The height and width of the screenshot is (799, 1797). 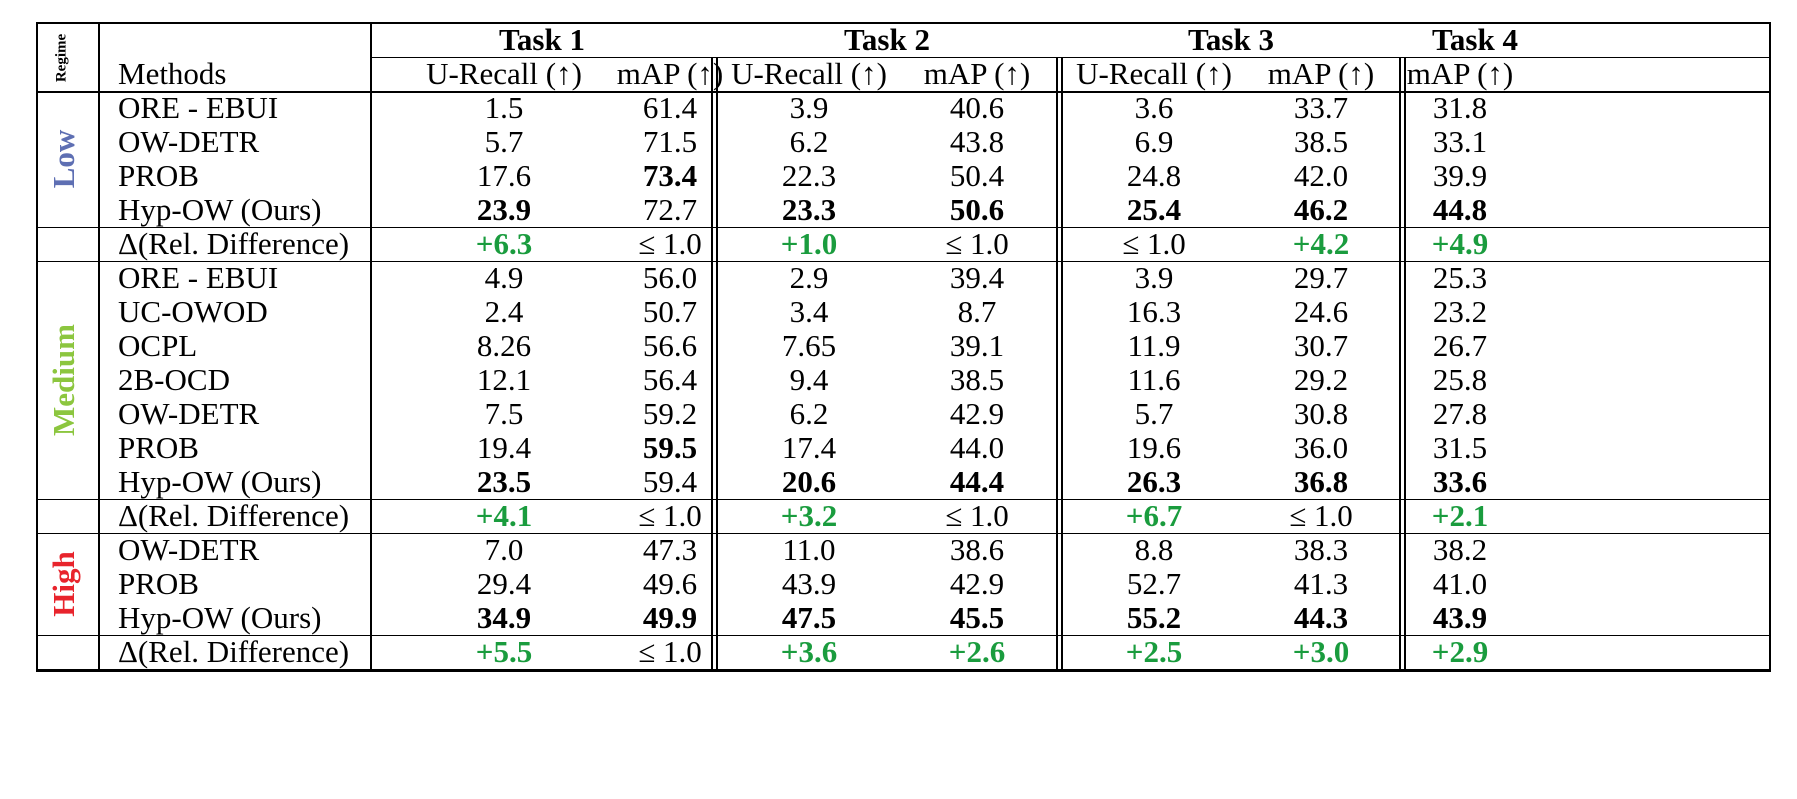 I want to click on diff-value: +2.1, so click(x=1460, y=515).